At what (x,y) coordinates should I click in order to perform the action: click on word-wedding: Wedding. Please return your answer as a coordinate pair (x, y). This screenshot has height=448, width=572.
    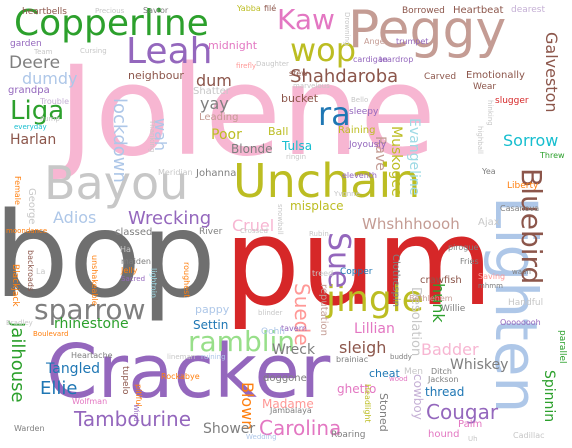
    Looking at the image, I should click on (261, 437).